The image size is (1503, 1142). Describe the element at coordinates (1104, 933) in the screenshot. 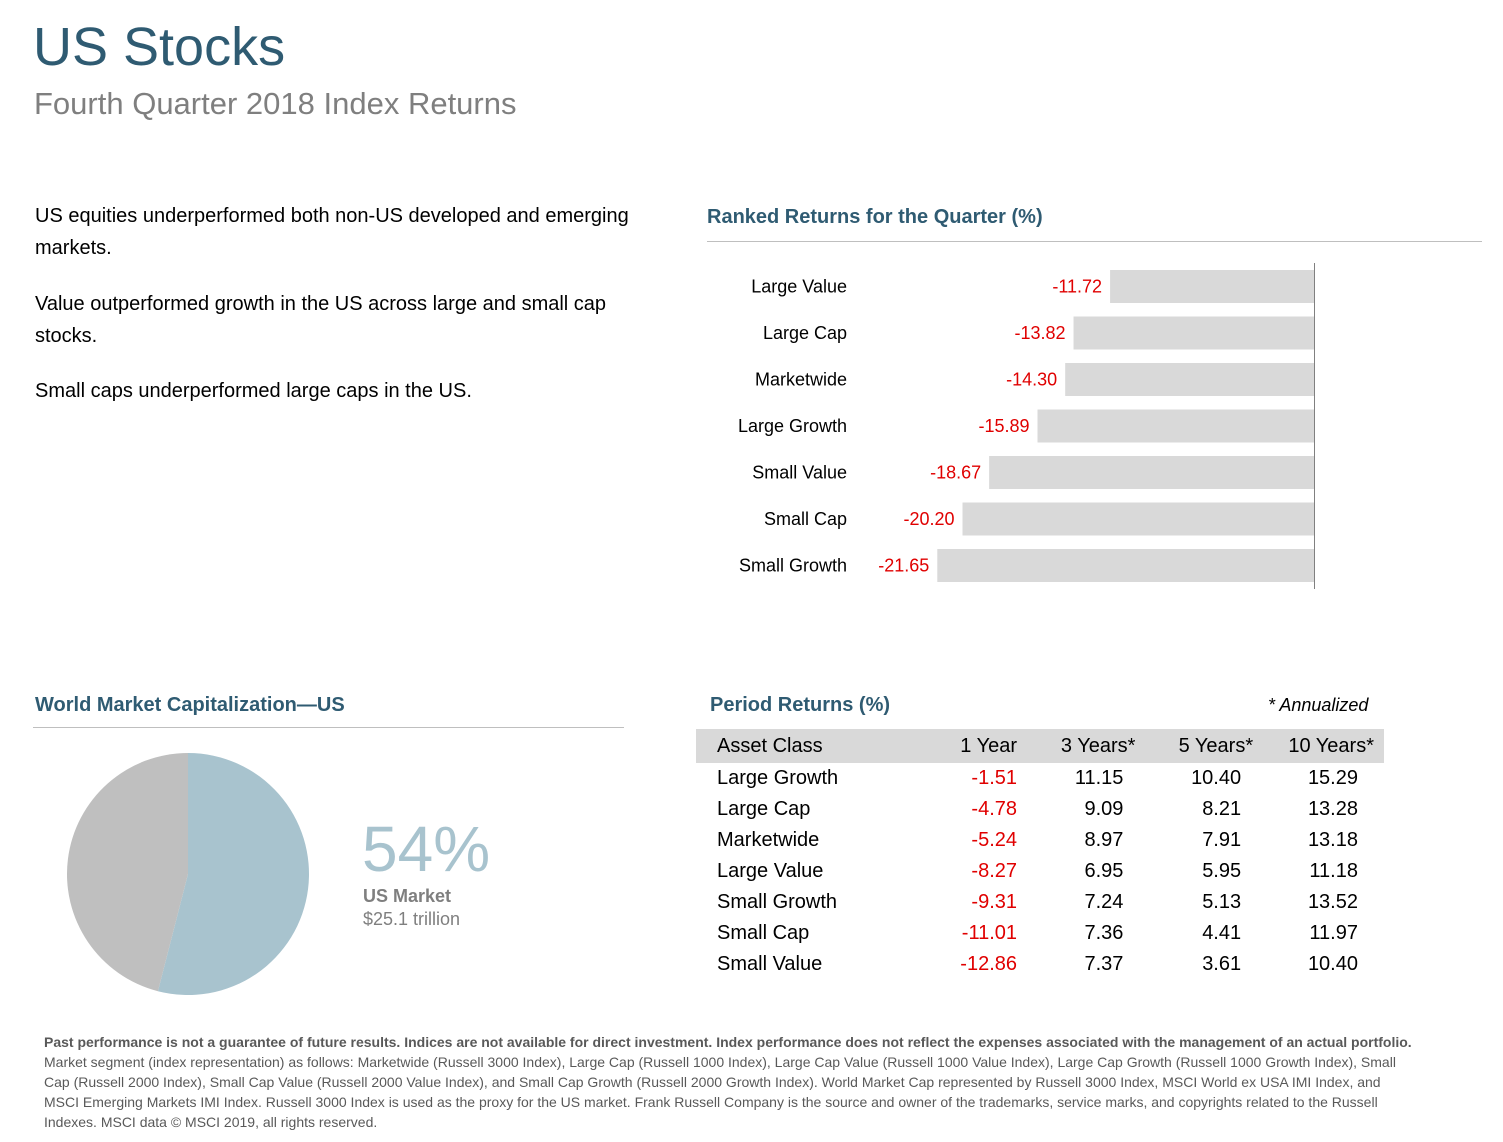

I see `return-cell: 7.36` at that location.